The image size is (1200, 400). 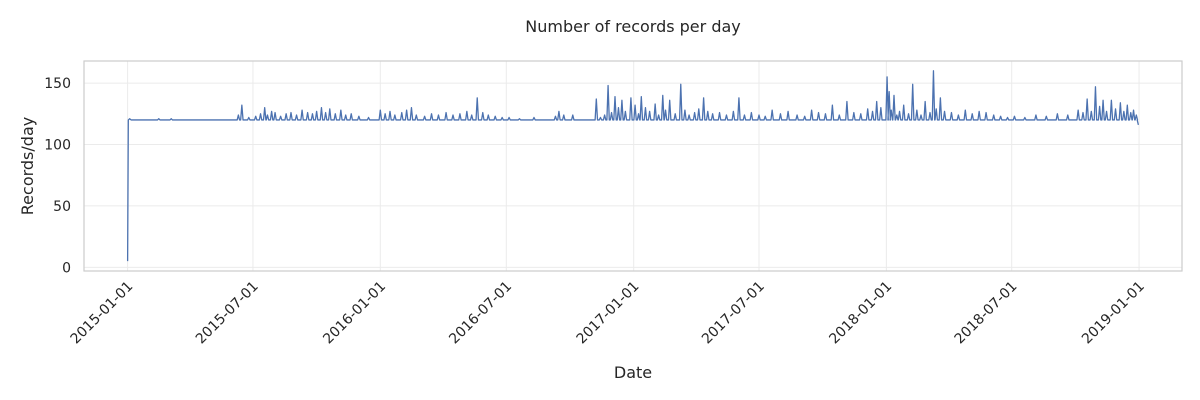 What do you see at coordinates (57, 176) in the screenshot?
I see `y-tick-labels: 0 50 100 150` at bounding box center [57, 176].